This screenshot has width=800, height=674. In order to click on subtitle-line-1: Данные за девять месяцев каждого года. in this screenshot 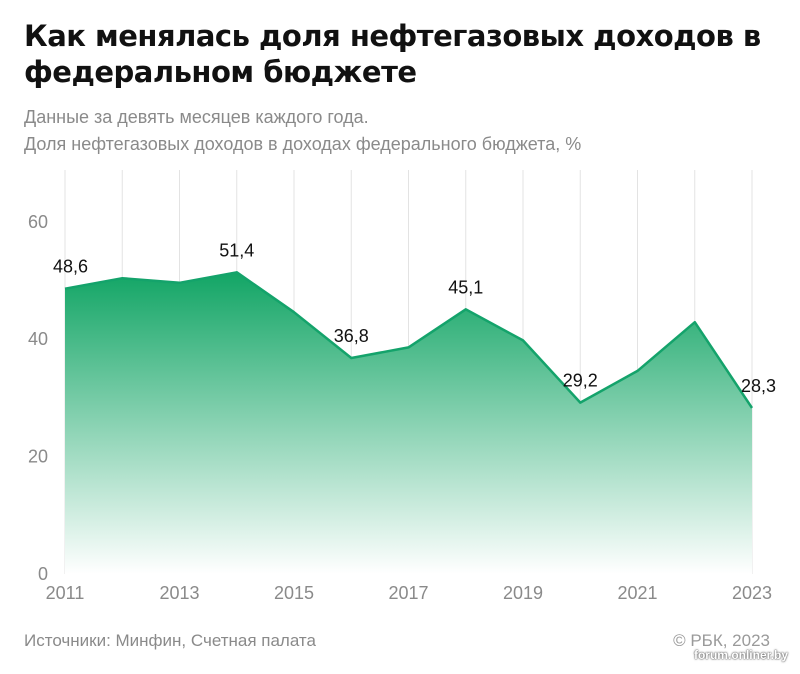, I will do `click(196, 117)`.